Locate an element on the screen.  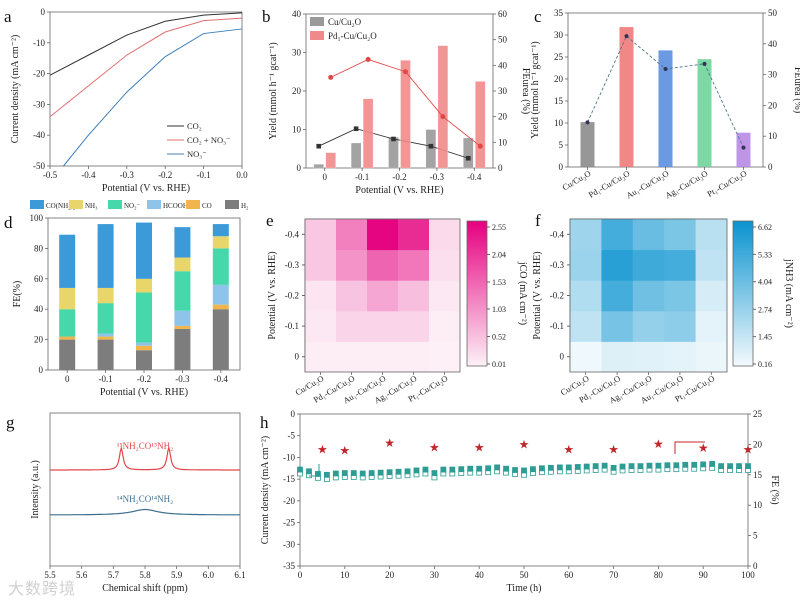
legend-label: Pd₁-Cu/Cu₂O is located at coordinates (352, 36).